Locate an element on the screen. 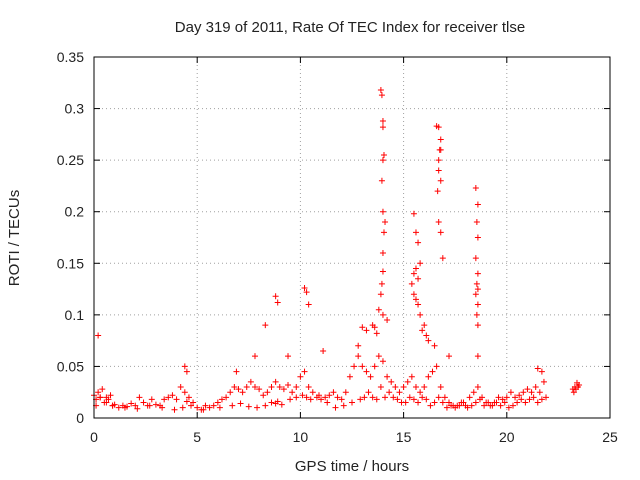  y-tick-label: 0.15 is located at coordinates (70, 263).